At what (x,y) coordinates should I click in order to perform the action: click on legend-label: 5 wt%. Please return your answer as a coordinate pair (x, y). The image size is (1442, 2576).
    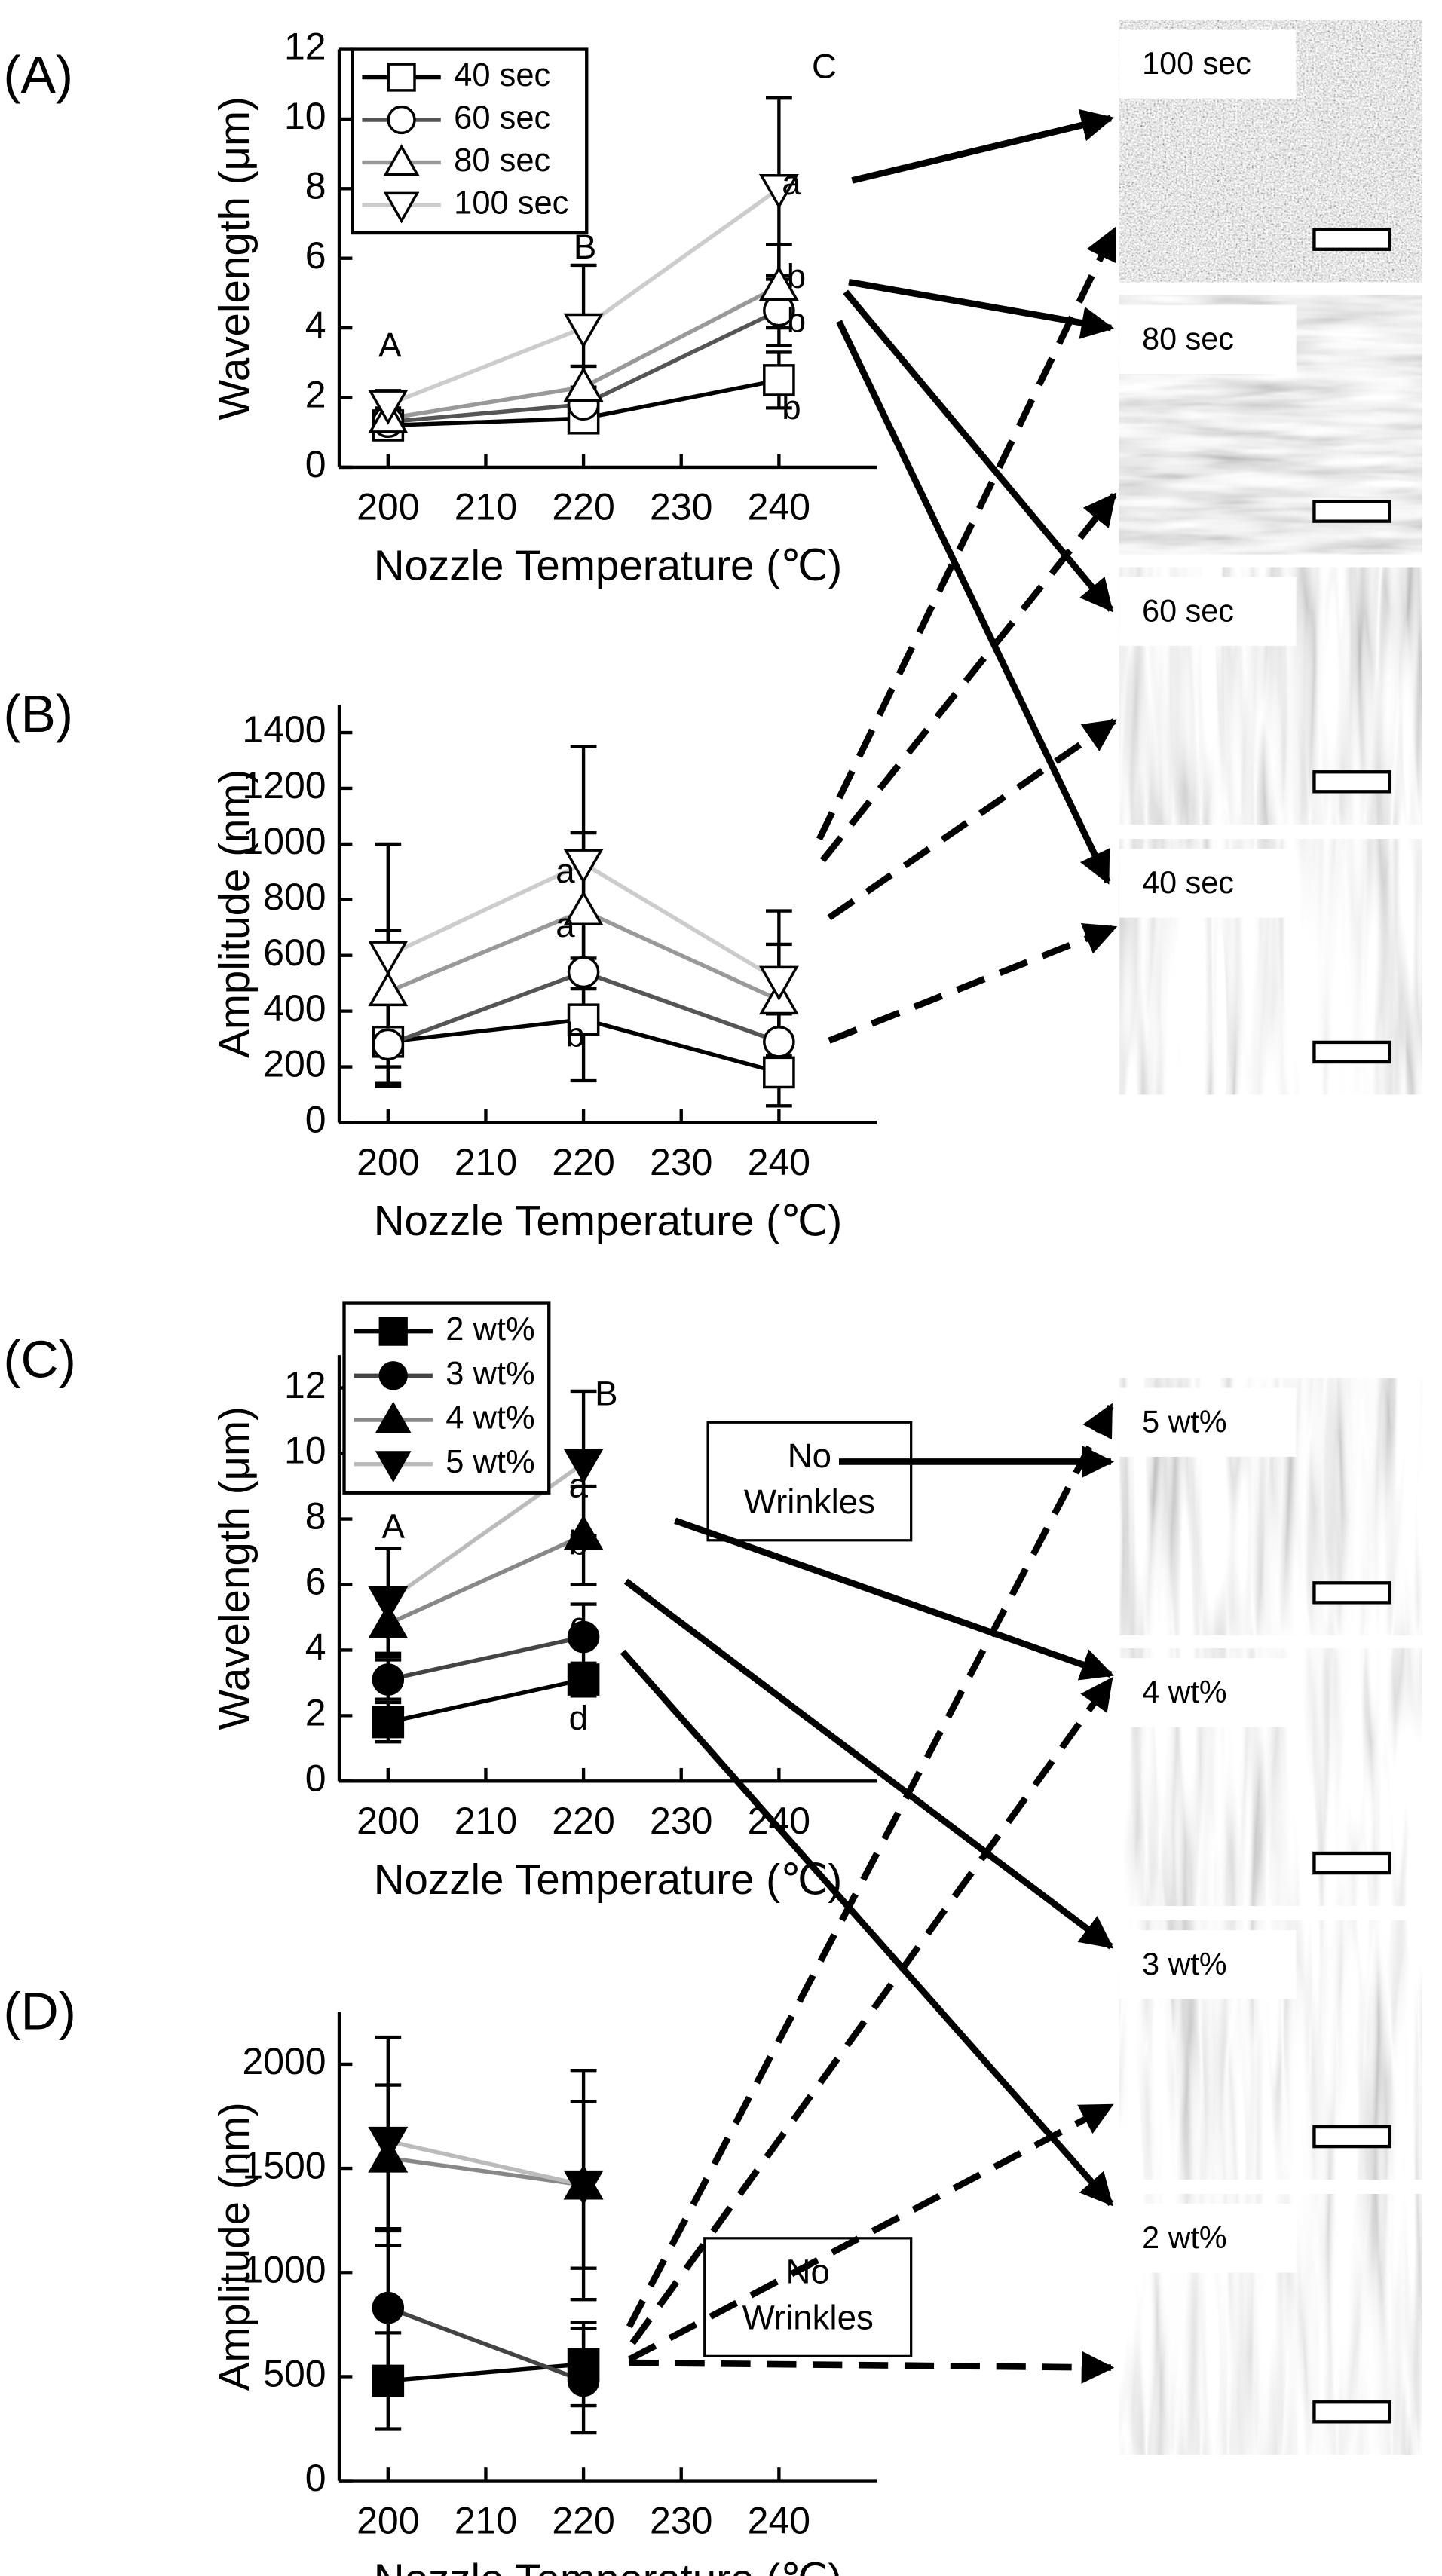
    Looking at the image, I should click on (489, 1462).